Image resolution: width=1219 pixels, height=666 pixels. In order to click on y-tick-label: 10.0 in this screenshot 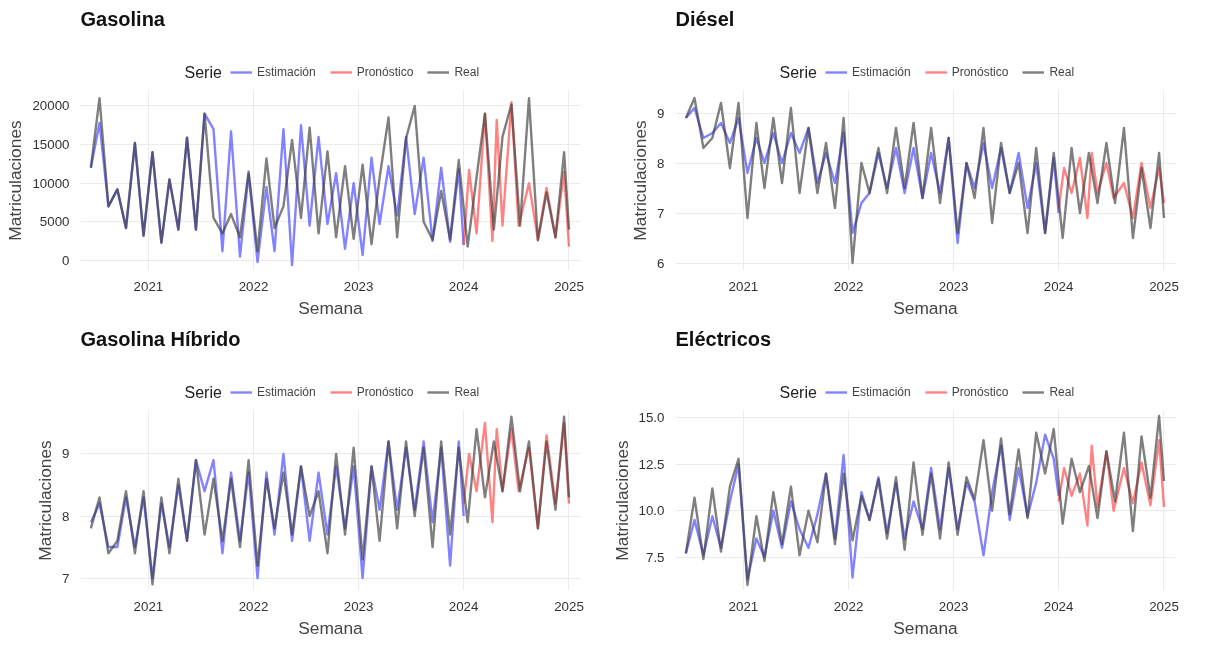, I will do `click(651, 511)`.